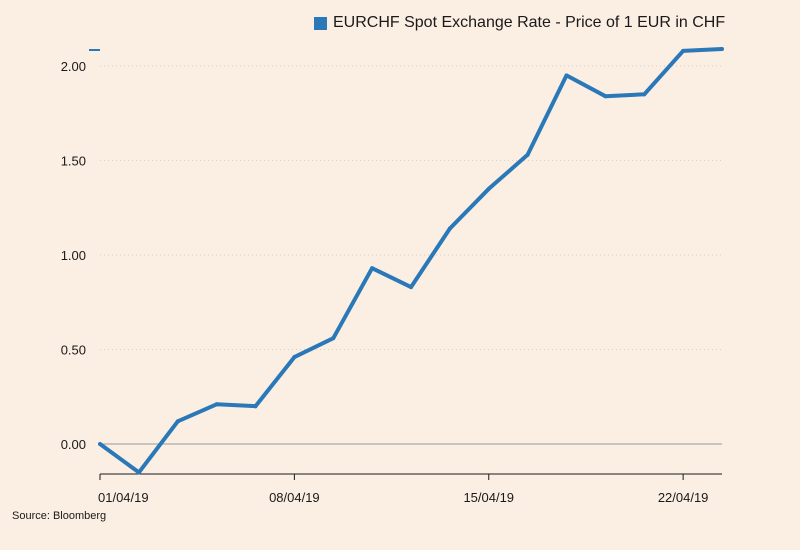 The image size is (800, 550). What do you see at coordinates (123, 497) in the screenshot?
I see `x-tick-label: 01/04/19` at bounding box center [123, 497].